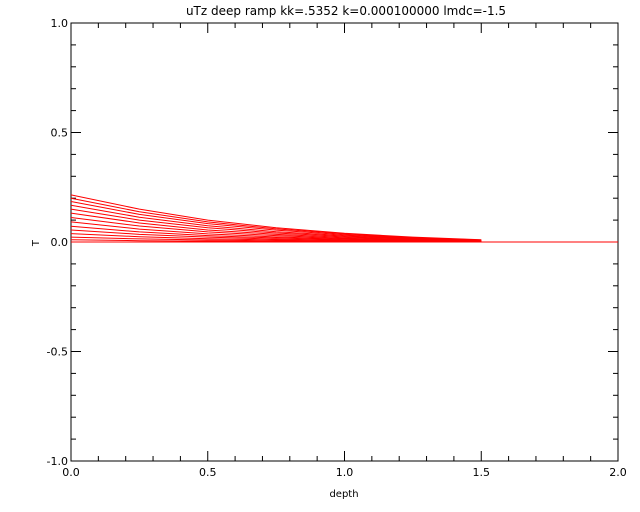 This screenshot has height=512, width=640. Describe the element at coordinates (60, 23) in the screenshot. I see `y-tick-label: 1.0` at that location.